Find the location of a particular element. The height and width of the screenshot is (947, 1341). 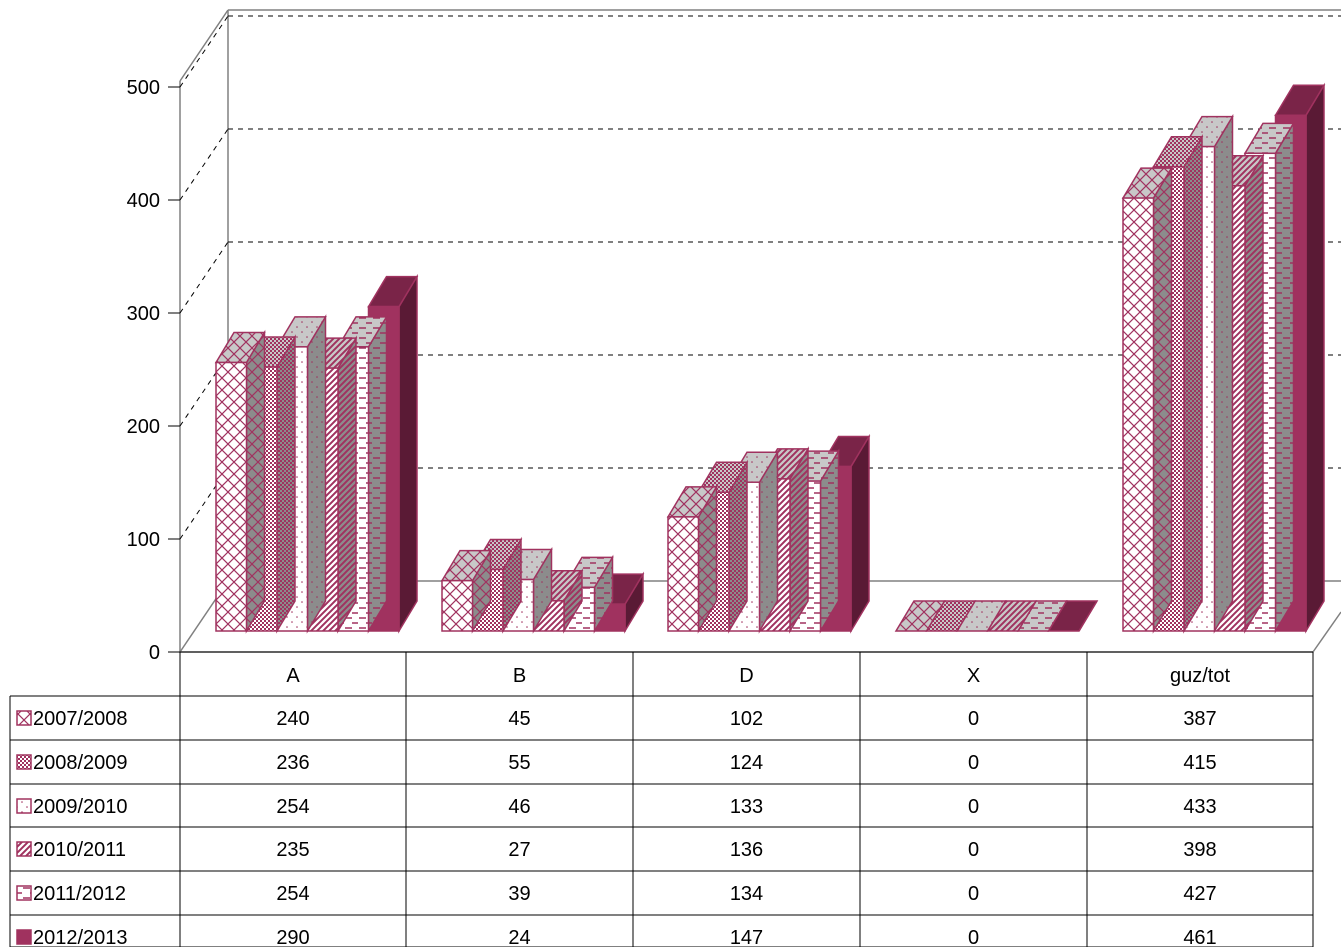

data-label: 236 is located at coordinates (292, 763).